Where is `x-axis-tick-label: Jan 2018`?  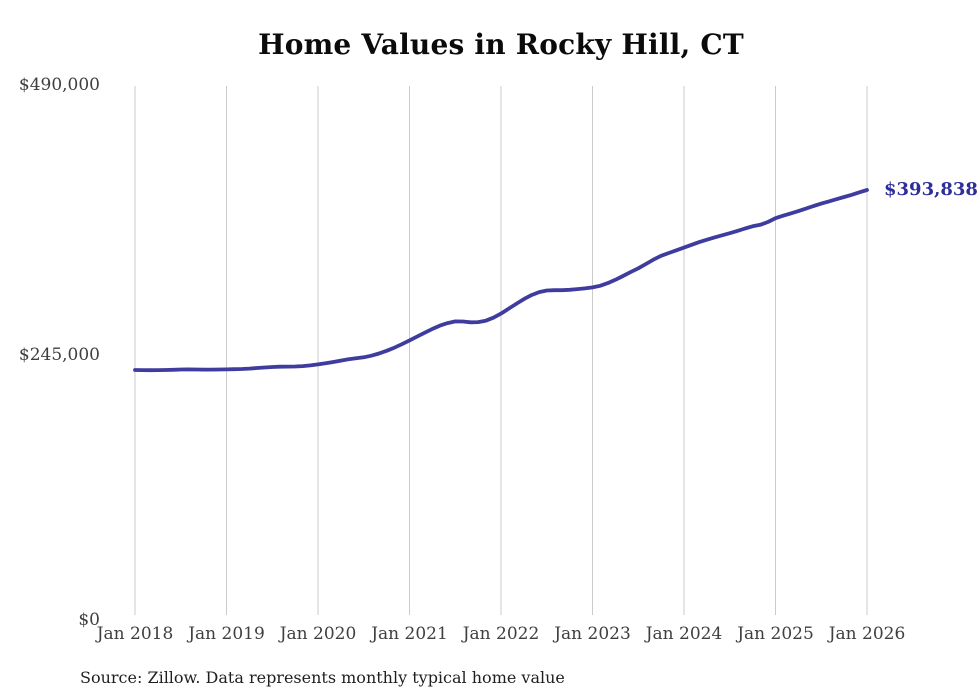 x-axis-tick-label: Jan 2018 is located at coordinates (135, 634).